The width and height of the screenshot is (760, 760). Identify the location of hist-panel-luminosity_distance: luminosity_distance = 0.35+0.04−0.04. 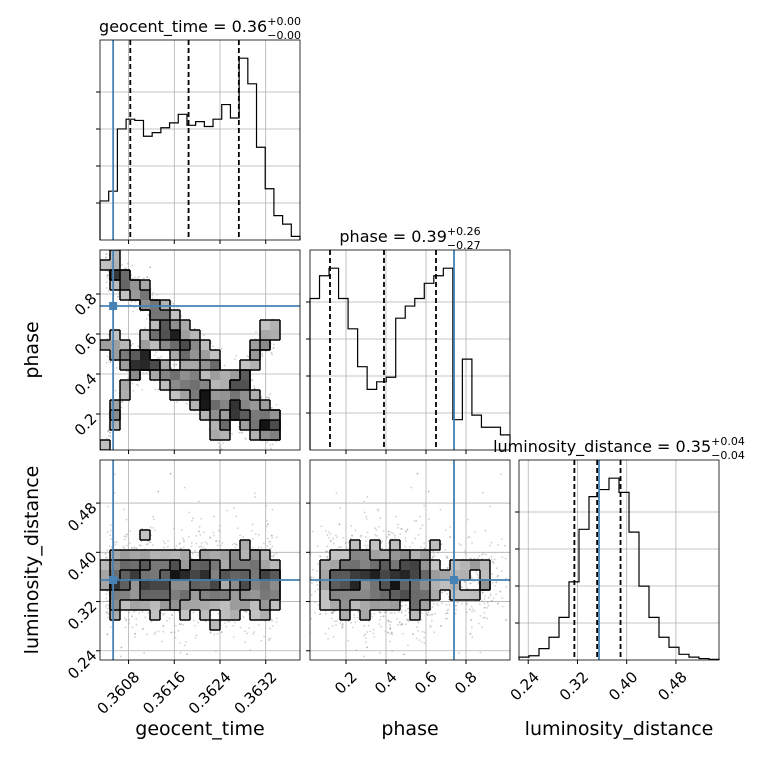
(619, 548).